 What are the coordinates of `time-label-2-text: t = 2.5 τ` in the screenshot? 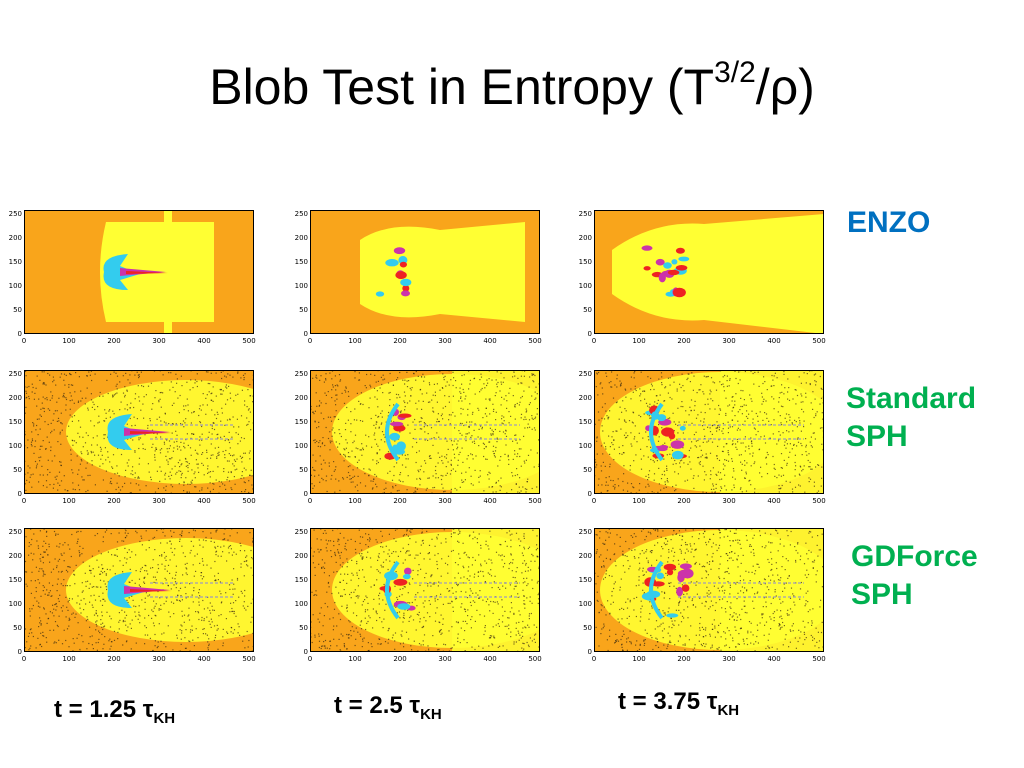 It's located at (377, 705).